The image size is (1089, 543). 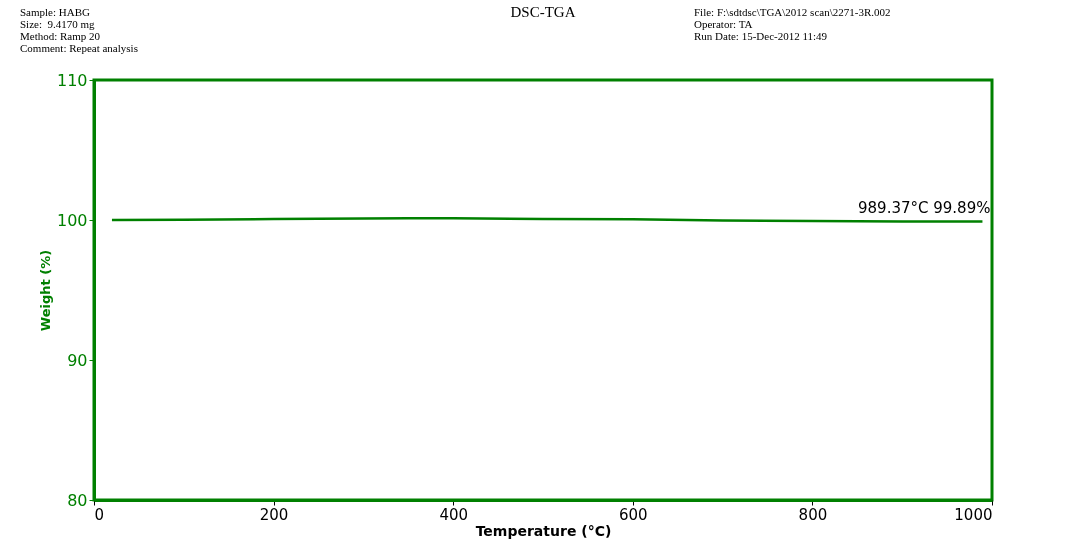 What do you see at coordinates (924, 207) in the screenshot?
I see `annotation: 989.37°C 99.89%` at bounding box center [924, 207].